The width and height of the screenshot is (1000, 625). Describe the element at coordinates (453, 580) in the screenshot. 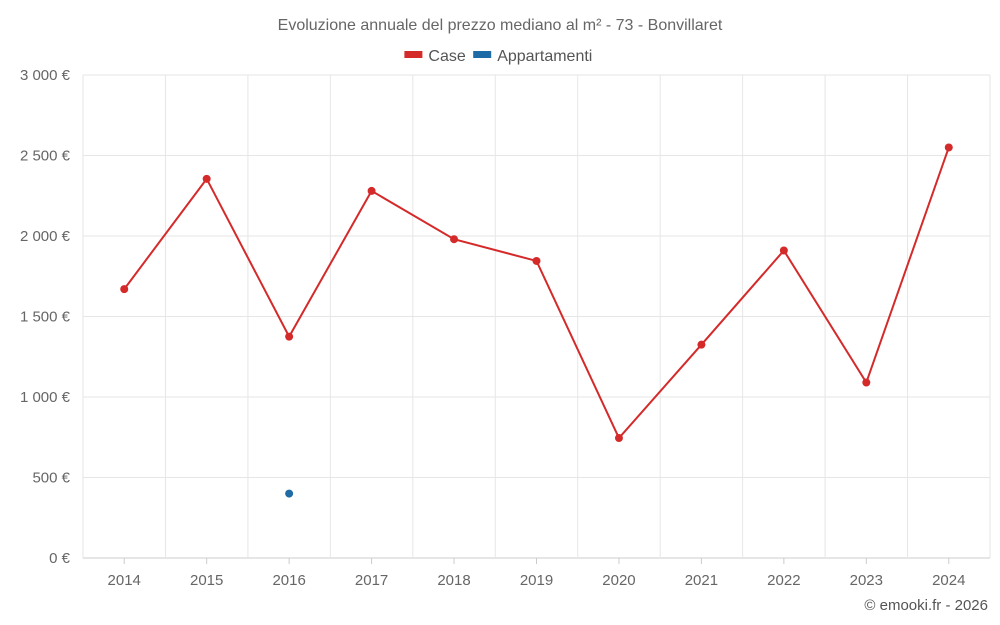

I see `x-tick-label: 2018` at that location.